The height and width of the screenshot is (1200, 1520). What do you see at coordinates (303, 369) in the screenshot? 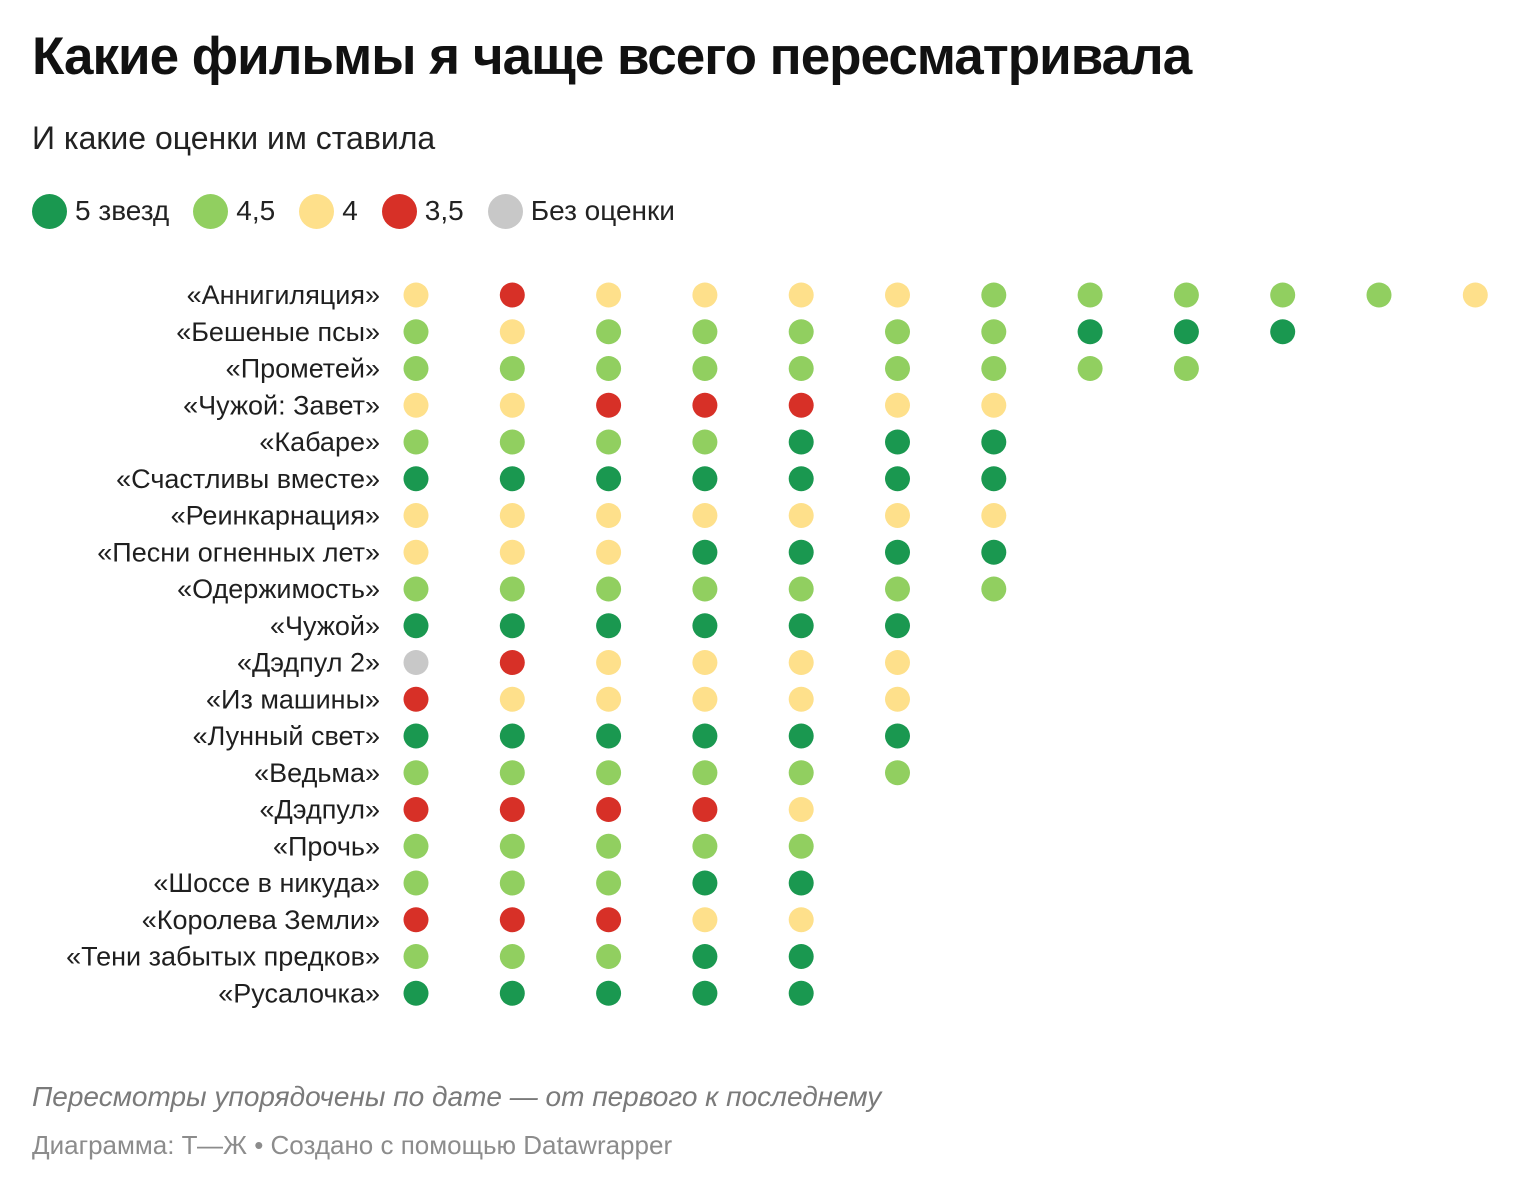
I see `row-label: «Прометей»` at bounding box center [303, 369].